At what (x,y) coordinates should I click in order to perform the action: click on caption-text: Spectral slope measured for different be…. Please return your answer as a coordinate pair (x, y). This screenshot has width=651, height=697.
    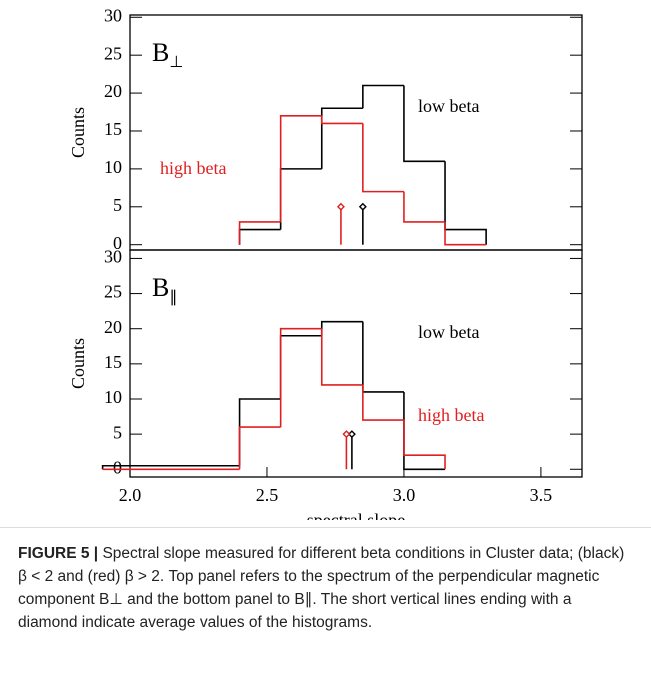
    Looking at the image, I should click on (321, 588).